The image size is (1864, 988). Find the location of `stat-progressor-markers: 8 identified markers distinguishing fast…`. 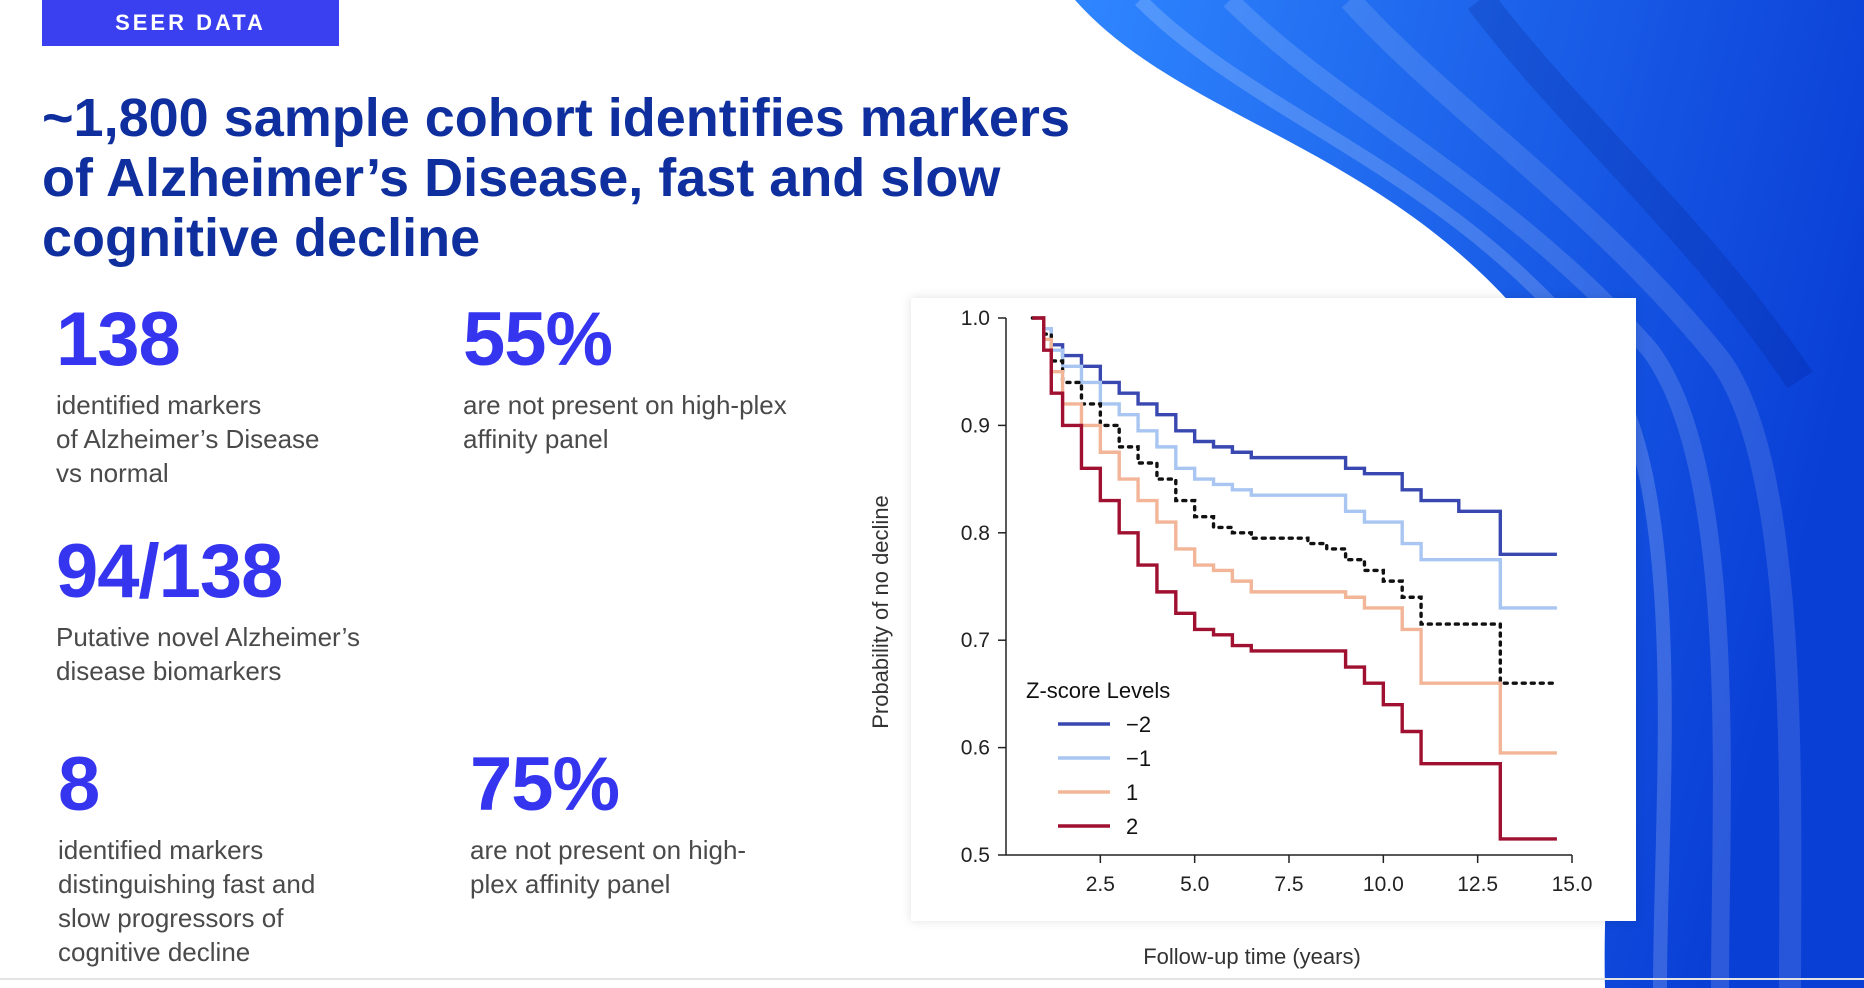

stat-progressor-markers: 8 identified markers distinguishing fast… is located at coordinates (186, 857).